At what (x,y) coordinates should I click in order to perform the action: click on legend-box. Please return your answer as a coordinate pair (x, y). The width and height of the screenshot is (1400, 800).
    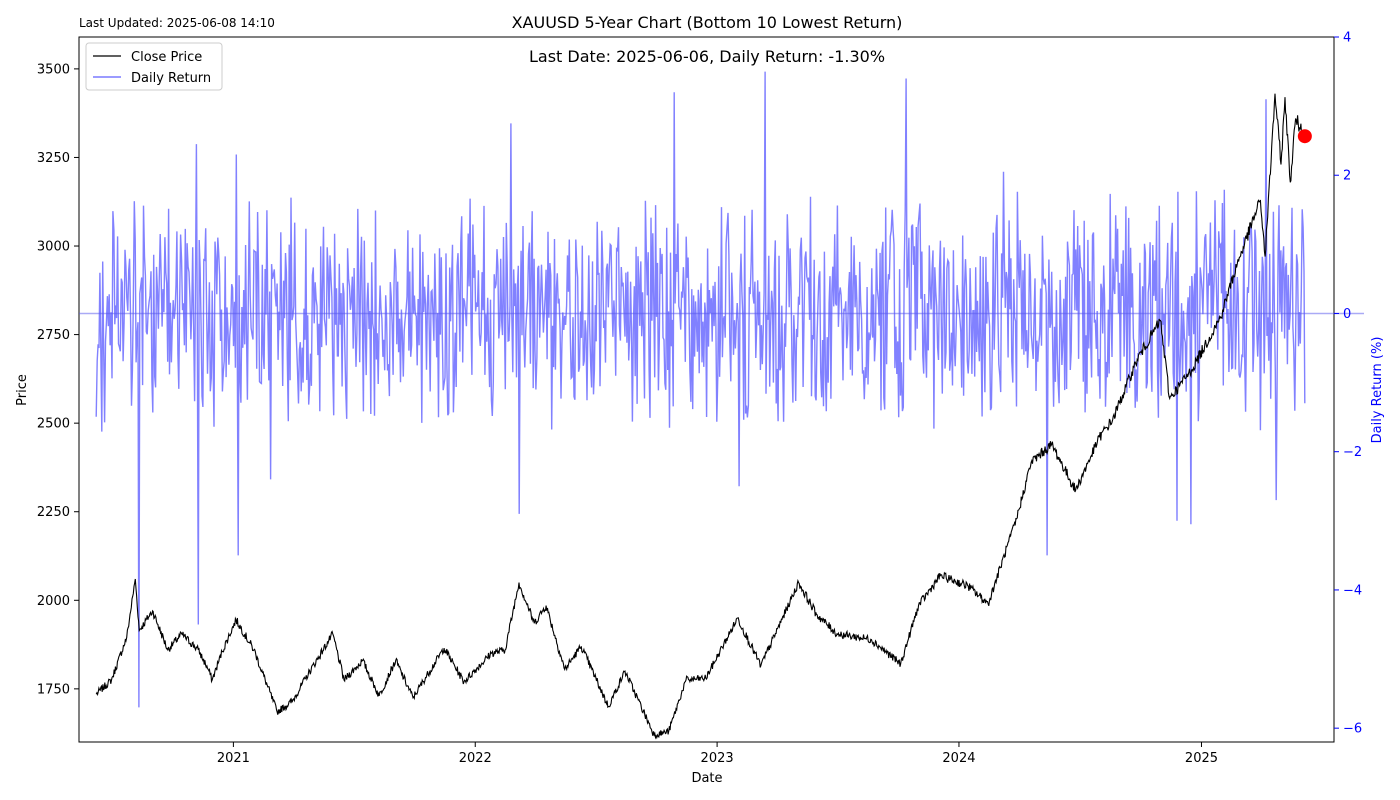
    Looking at the image, I should click on (154, 66).